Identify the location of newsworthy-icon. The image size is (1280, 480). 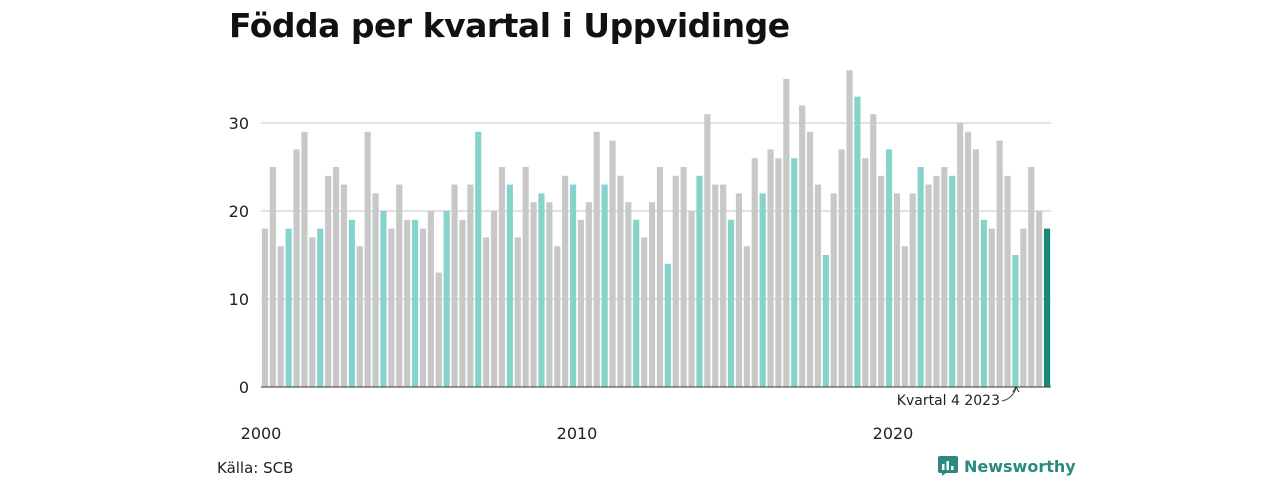
(948, 466).